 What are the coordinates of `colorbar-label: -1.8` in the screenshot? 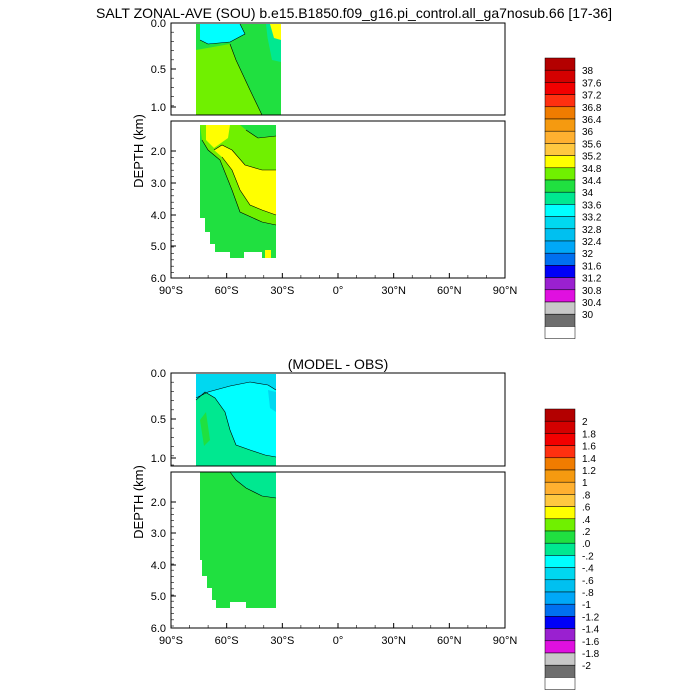 It's located at (591, 654).